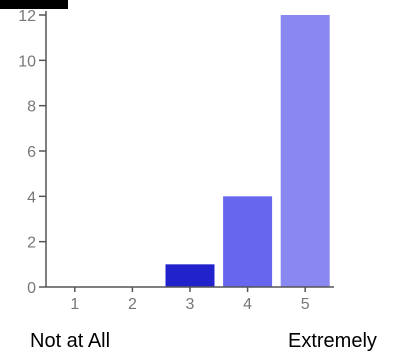 The height and width of the screenshot is (364, 405). What do you see at coordinates (132, 304) in the screenshot?
I see `x-tick-label: 2` at bounding box center [132, 304].